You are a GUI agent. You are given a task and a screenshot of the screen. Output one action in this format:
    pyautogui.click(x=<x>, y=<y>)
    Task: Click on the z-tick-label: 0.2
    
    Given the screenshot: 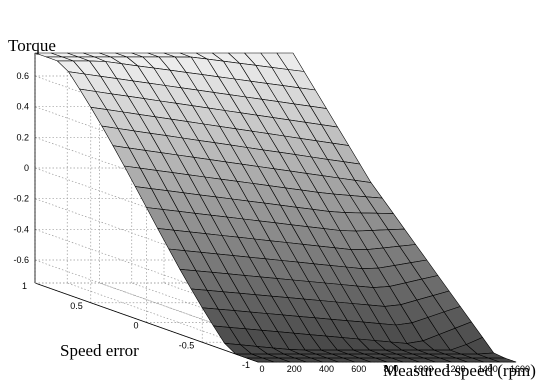 What is the action you would take?
    pyautogui.click(x=22, y=137)
    